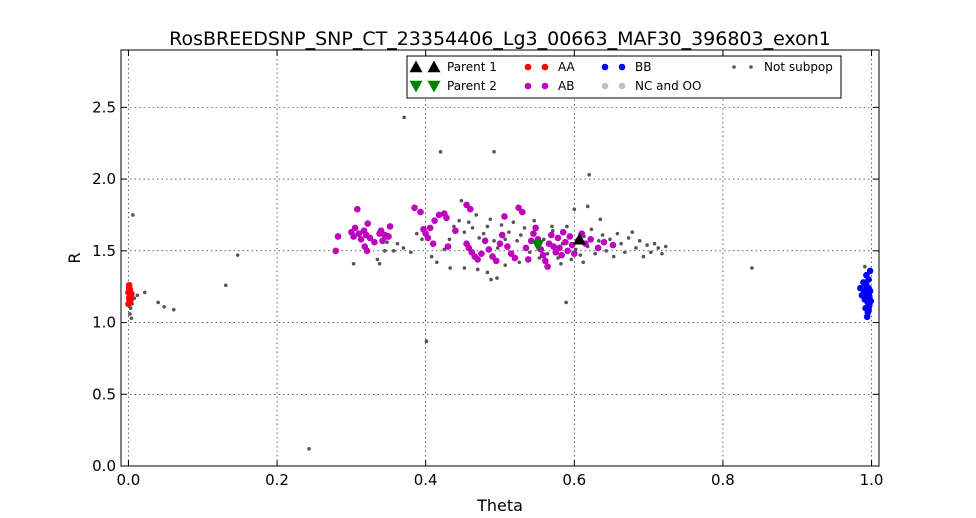  What do you see at coordinates (472, 67) in the screenshot?
I see `legend-label: Parent 1` at bounding box center [472, 67].